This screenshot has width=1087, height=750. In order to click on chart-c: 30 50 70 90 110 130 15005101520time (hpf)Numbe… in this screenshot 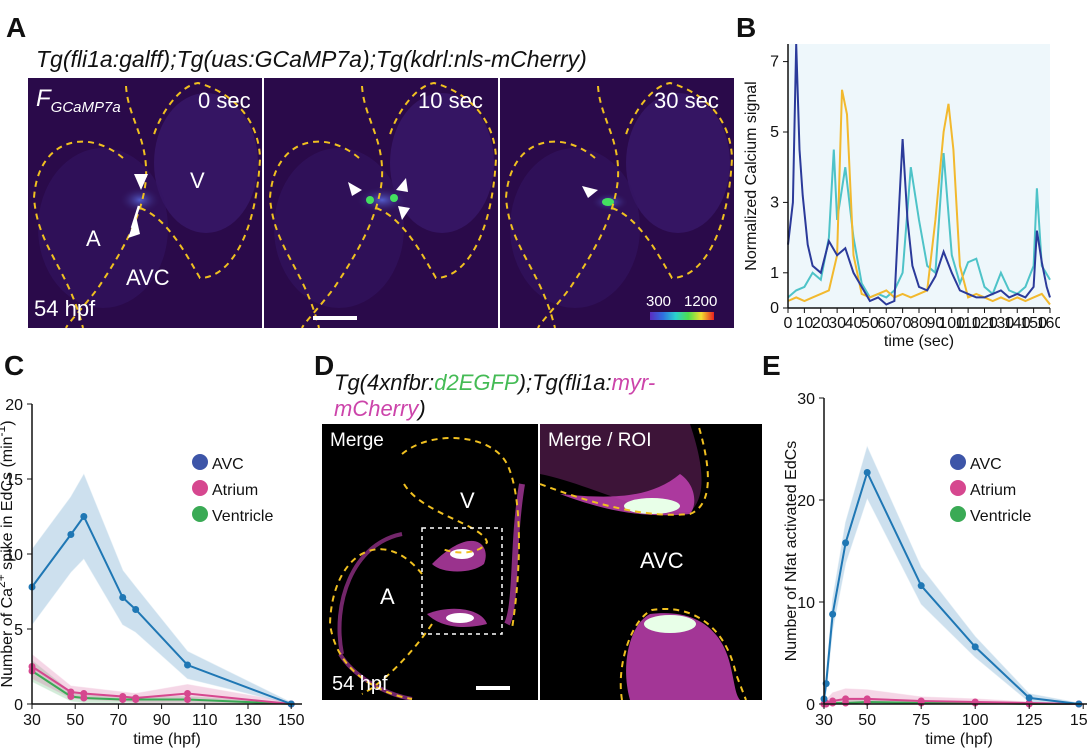, I will do `click(156, 565)`.